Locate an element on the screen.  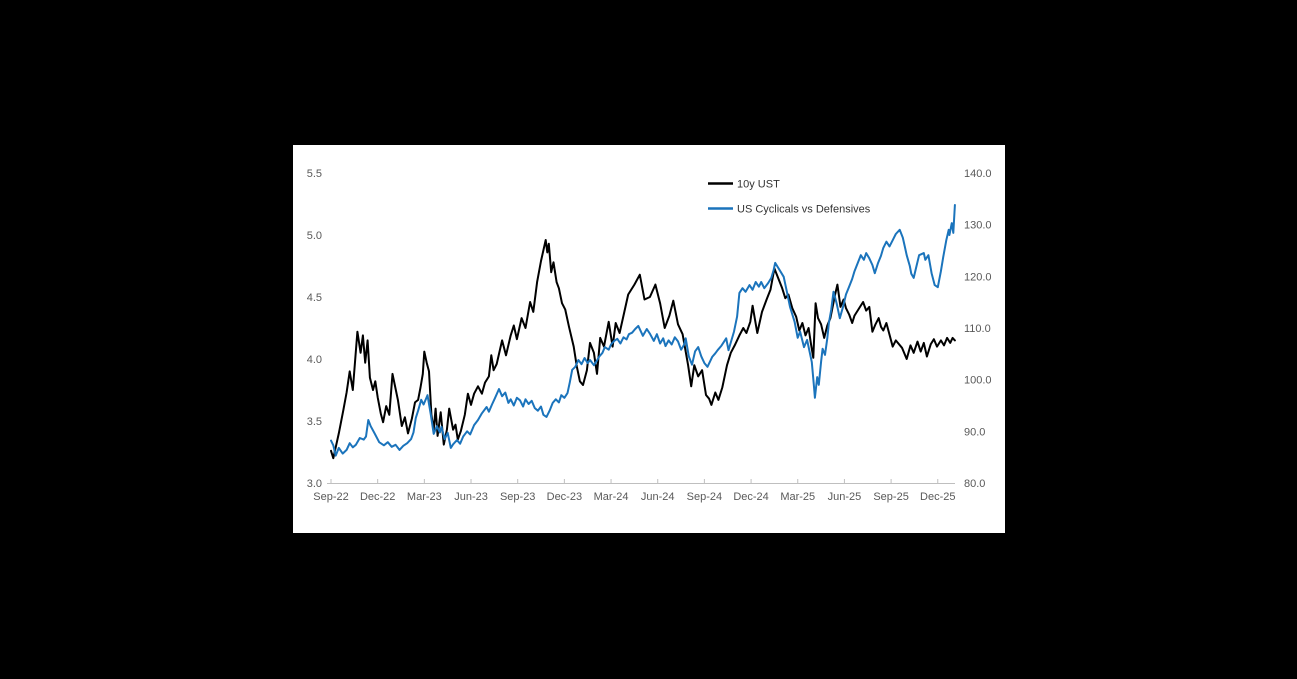
x-axis-tick-label: Sep-23 is located at coordinates (517, 497).